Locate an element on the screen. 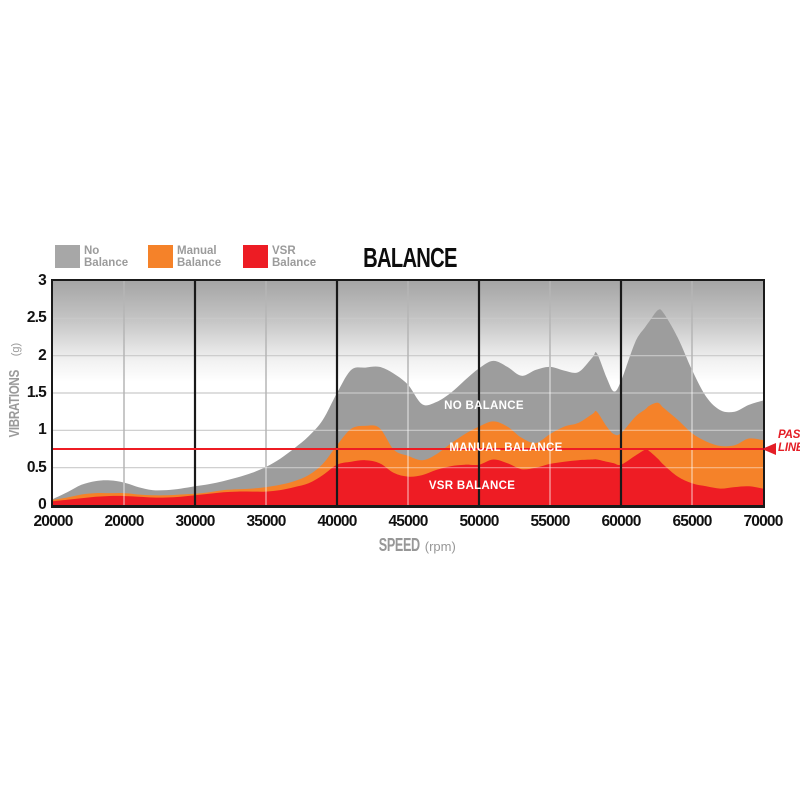 The image size is (800, 800). chart-title: BALANCE is located at coordinates (410, 258).